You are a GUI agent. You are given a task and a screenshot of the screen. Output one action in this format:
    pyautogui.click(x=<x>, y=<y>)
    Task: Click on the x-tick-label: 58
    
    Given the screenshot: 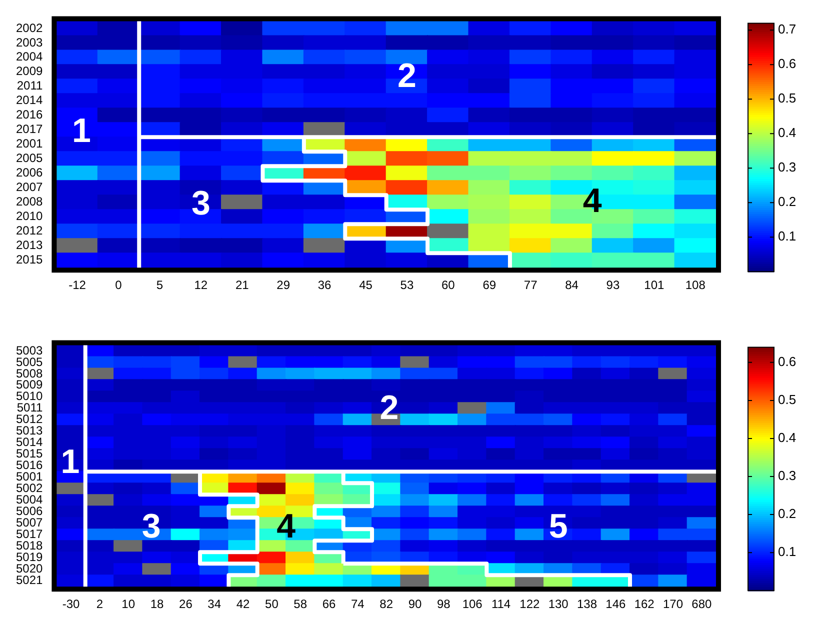 What is the action you would take?
    pyautogui.click(x=301, y=604)
    